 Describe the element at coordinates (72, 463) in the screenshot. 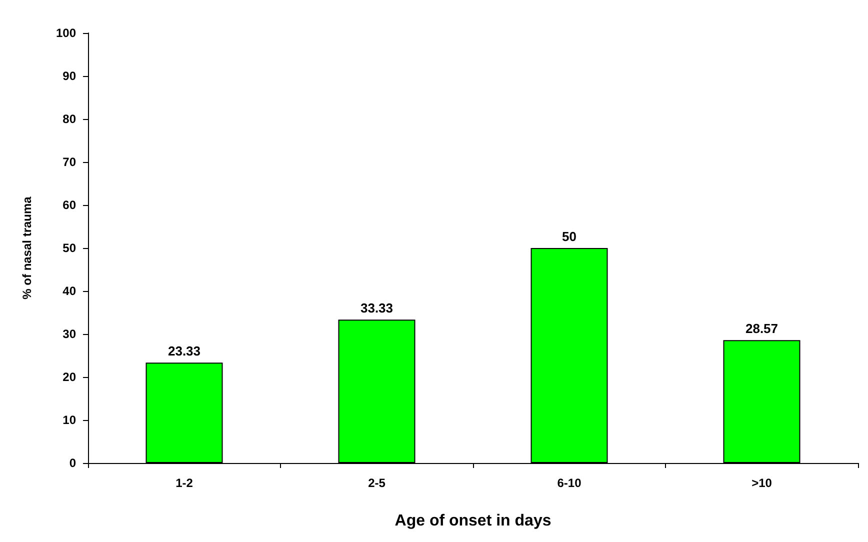

I see `y-tick-label: 0` at that location.